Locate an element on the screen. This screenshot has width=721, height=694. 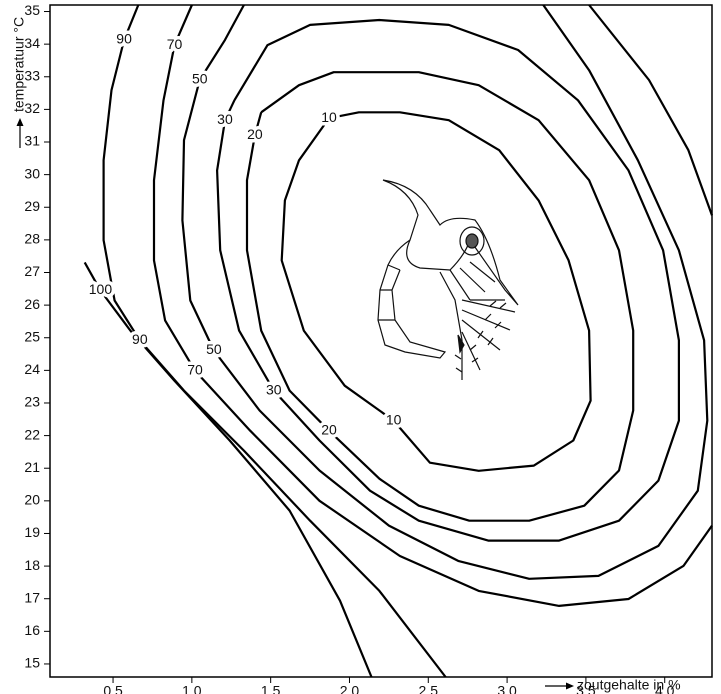
y-tick-label: 32 is located at coordinates (32, 108).